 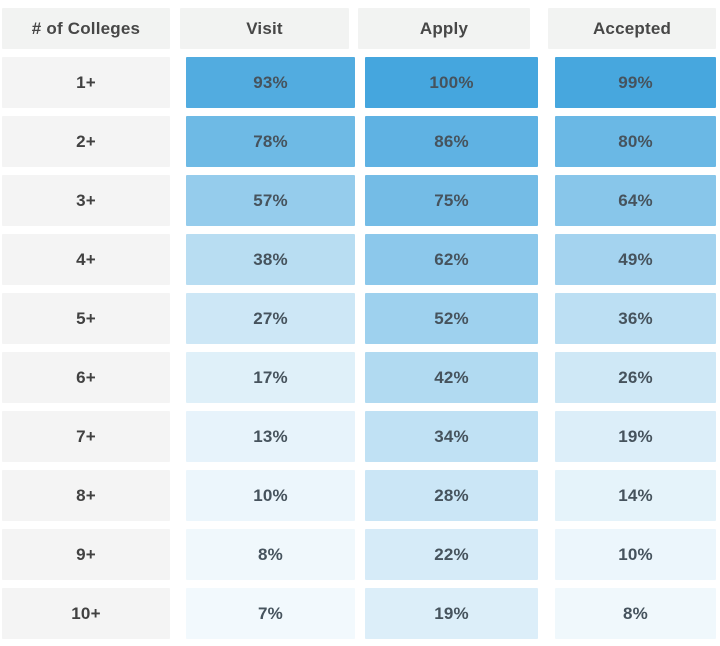 I want to click on heat-cell-apply: 100%, so click(x=451, y=82).